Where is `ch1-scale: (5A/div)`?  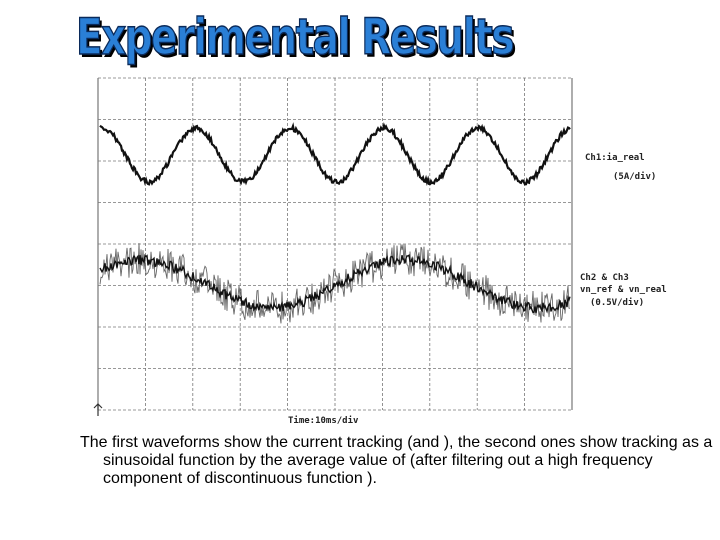
ch1-scale: (5A/div) is located at coordinates (634, 176).